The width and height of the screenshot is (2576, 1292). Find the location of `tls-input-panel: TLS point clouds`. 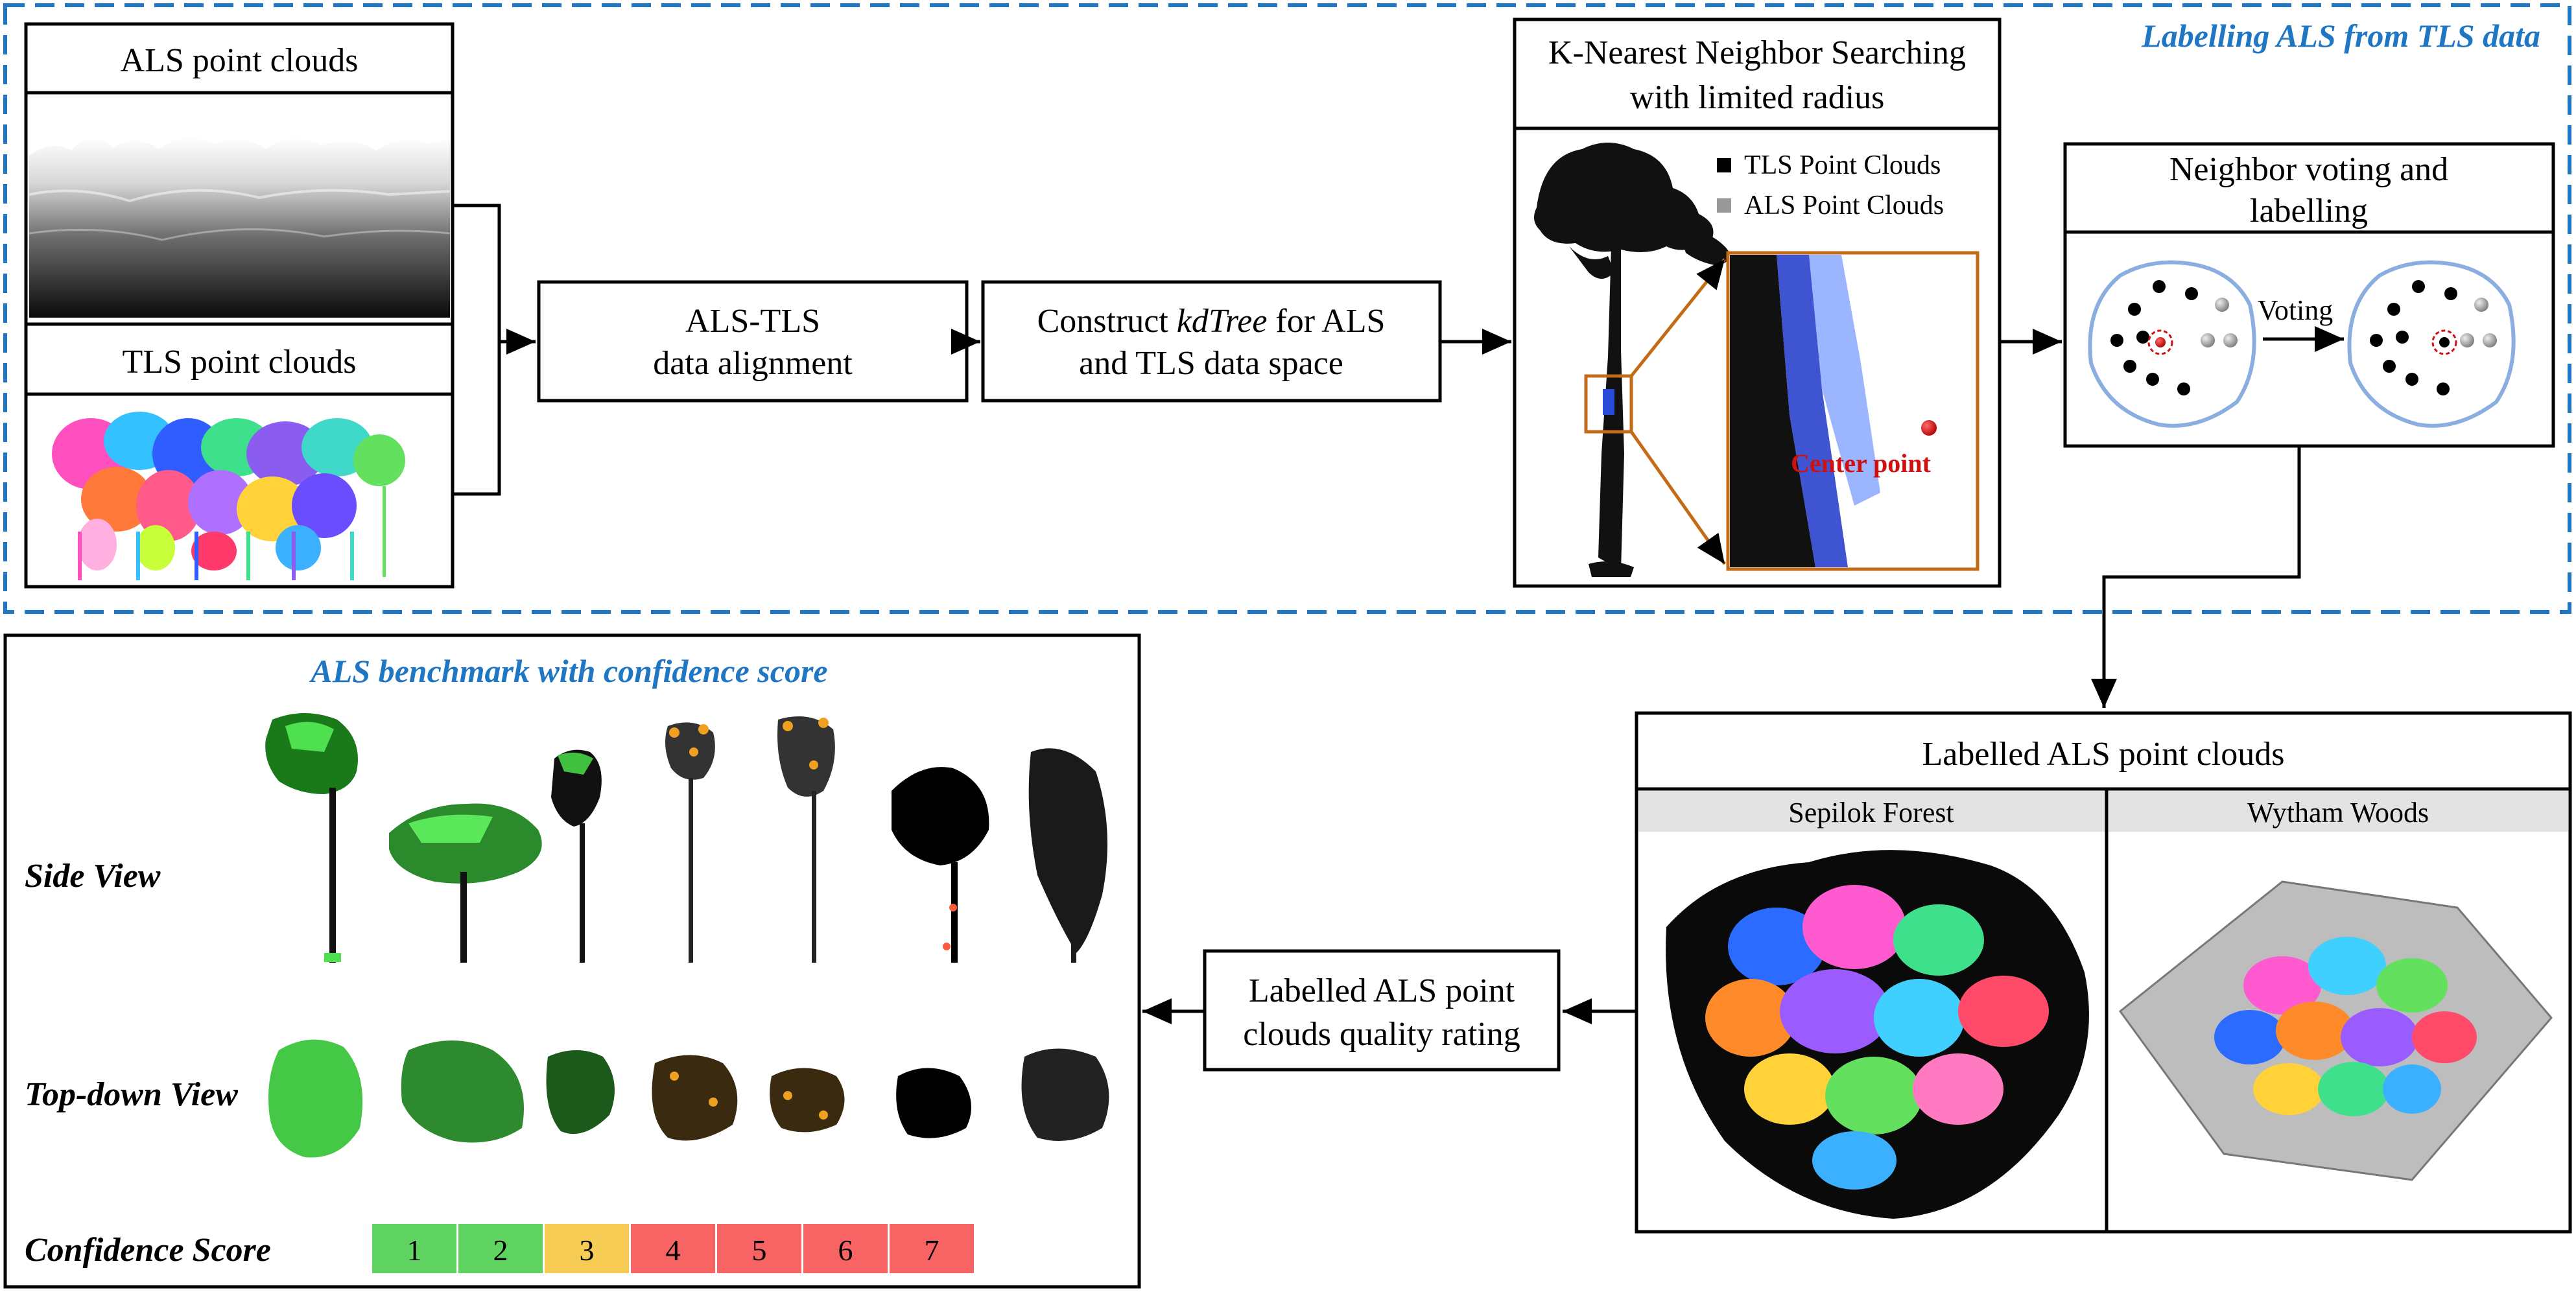

tls-input-panel: TLS point clouds is located at coordinates (239, 456).